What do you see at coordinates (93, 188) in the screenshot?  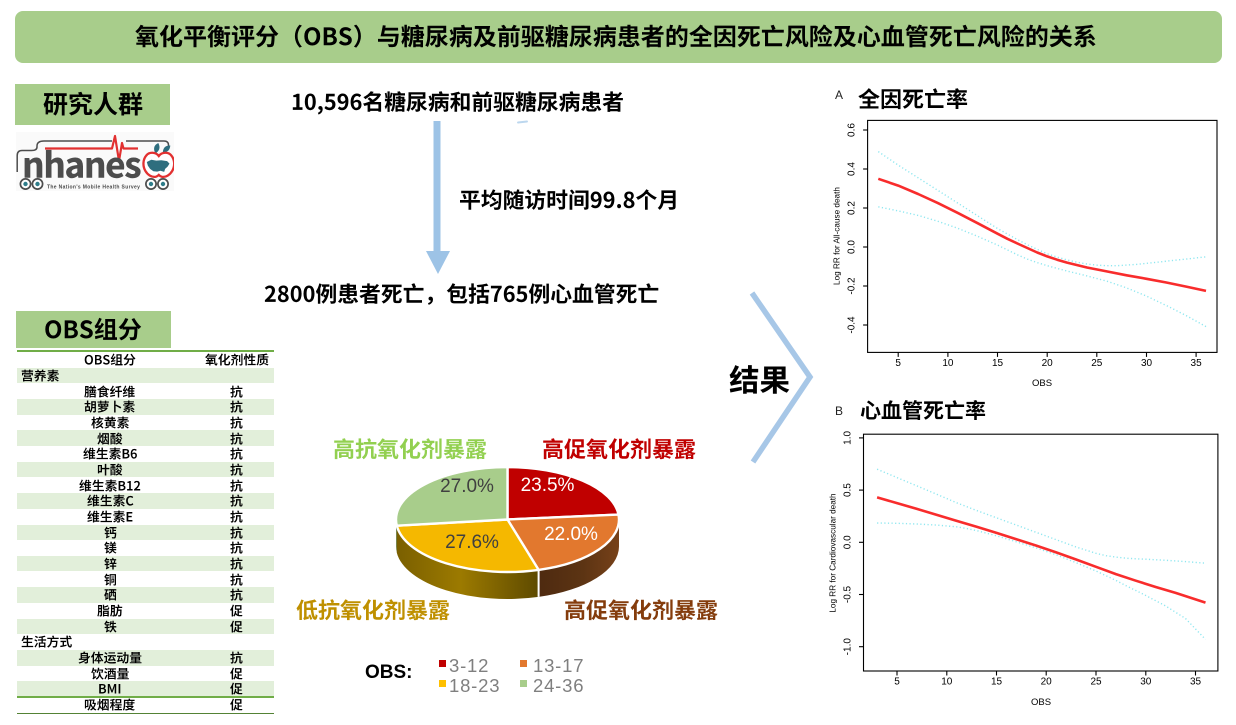 I see `svg-text:The Nation's Mobile Health Sur: The Nation's Mobile Health Survey` at bounding box center [93, 188].